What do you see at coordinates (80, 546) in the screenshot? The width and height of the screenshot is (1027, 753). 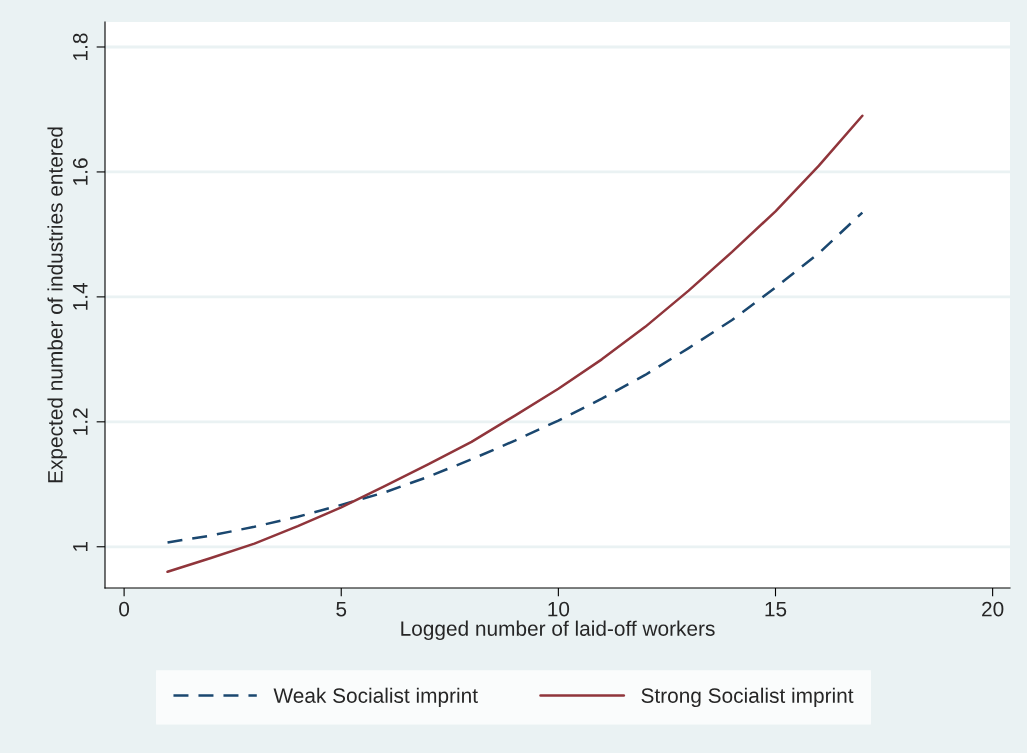 I see `y-tick-label: 1` at bounding box center [80, 546].